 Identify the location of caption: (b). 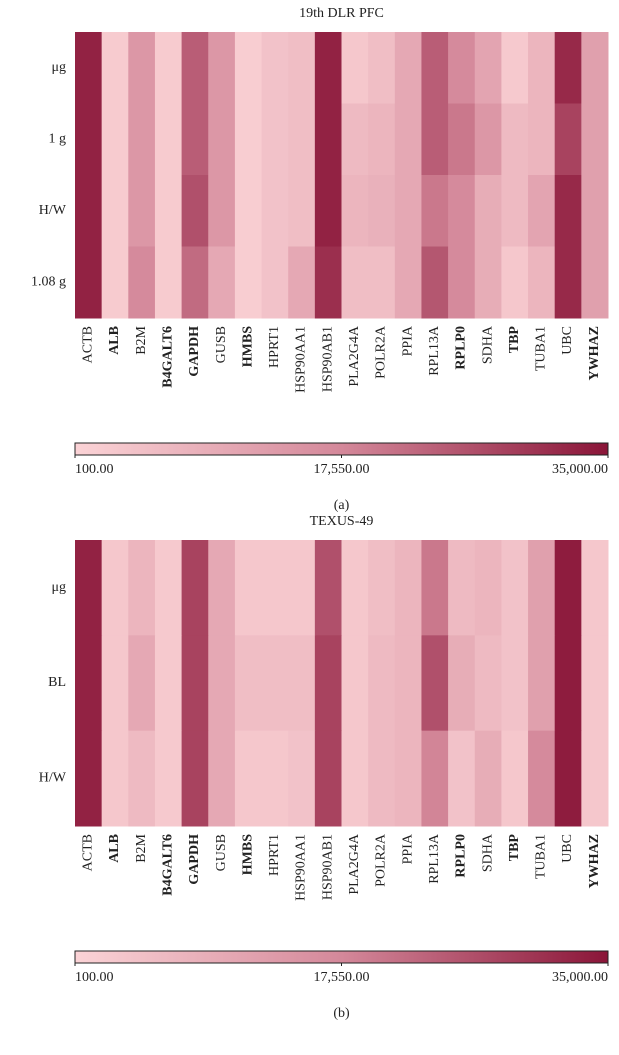
(341, 1013).